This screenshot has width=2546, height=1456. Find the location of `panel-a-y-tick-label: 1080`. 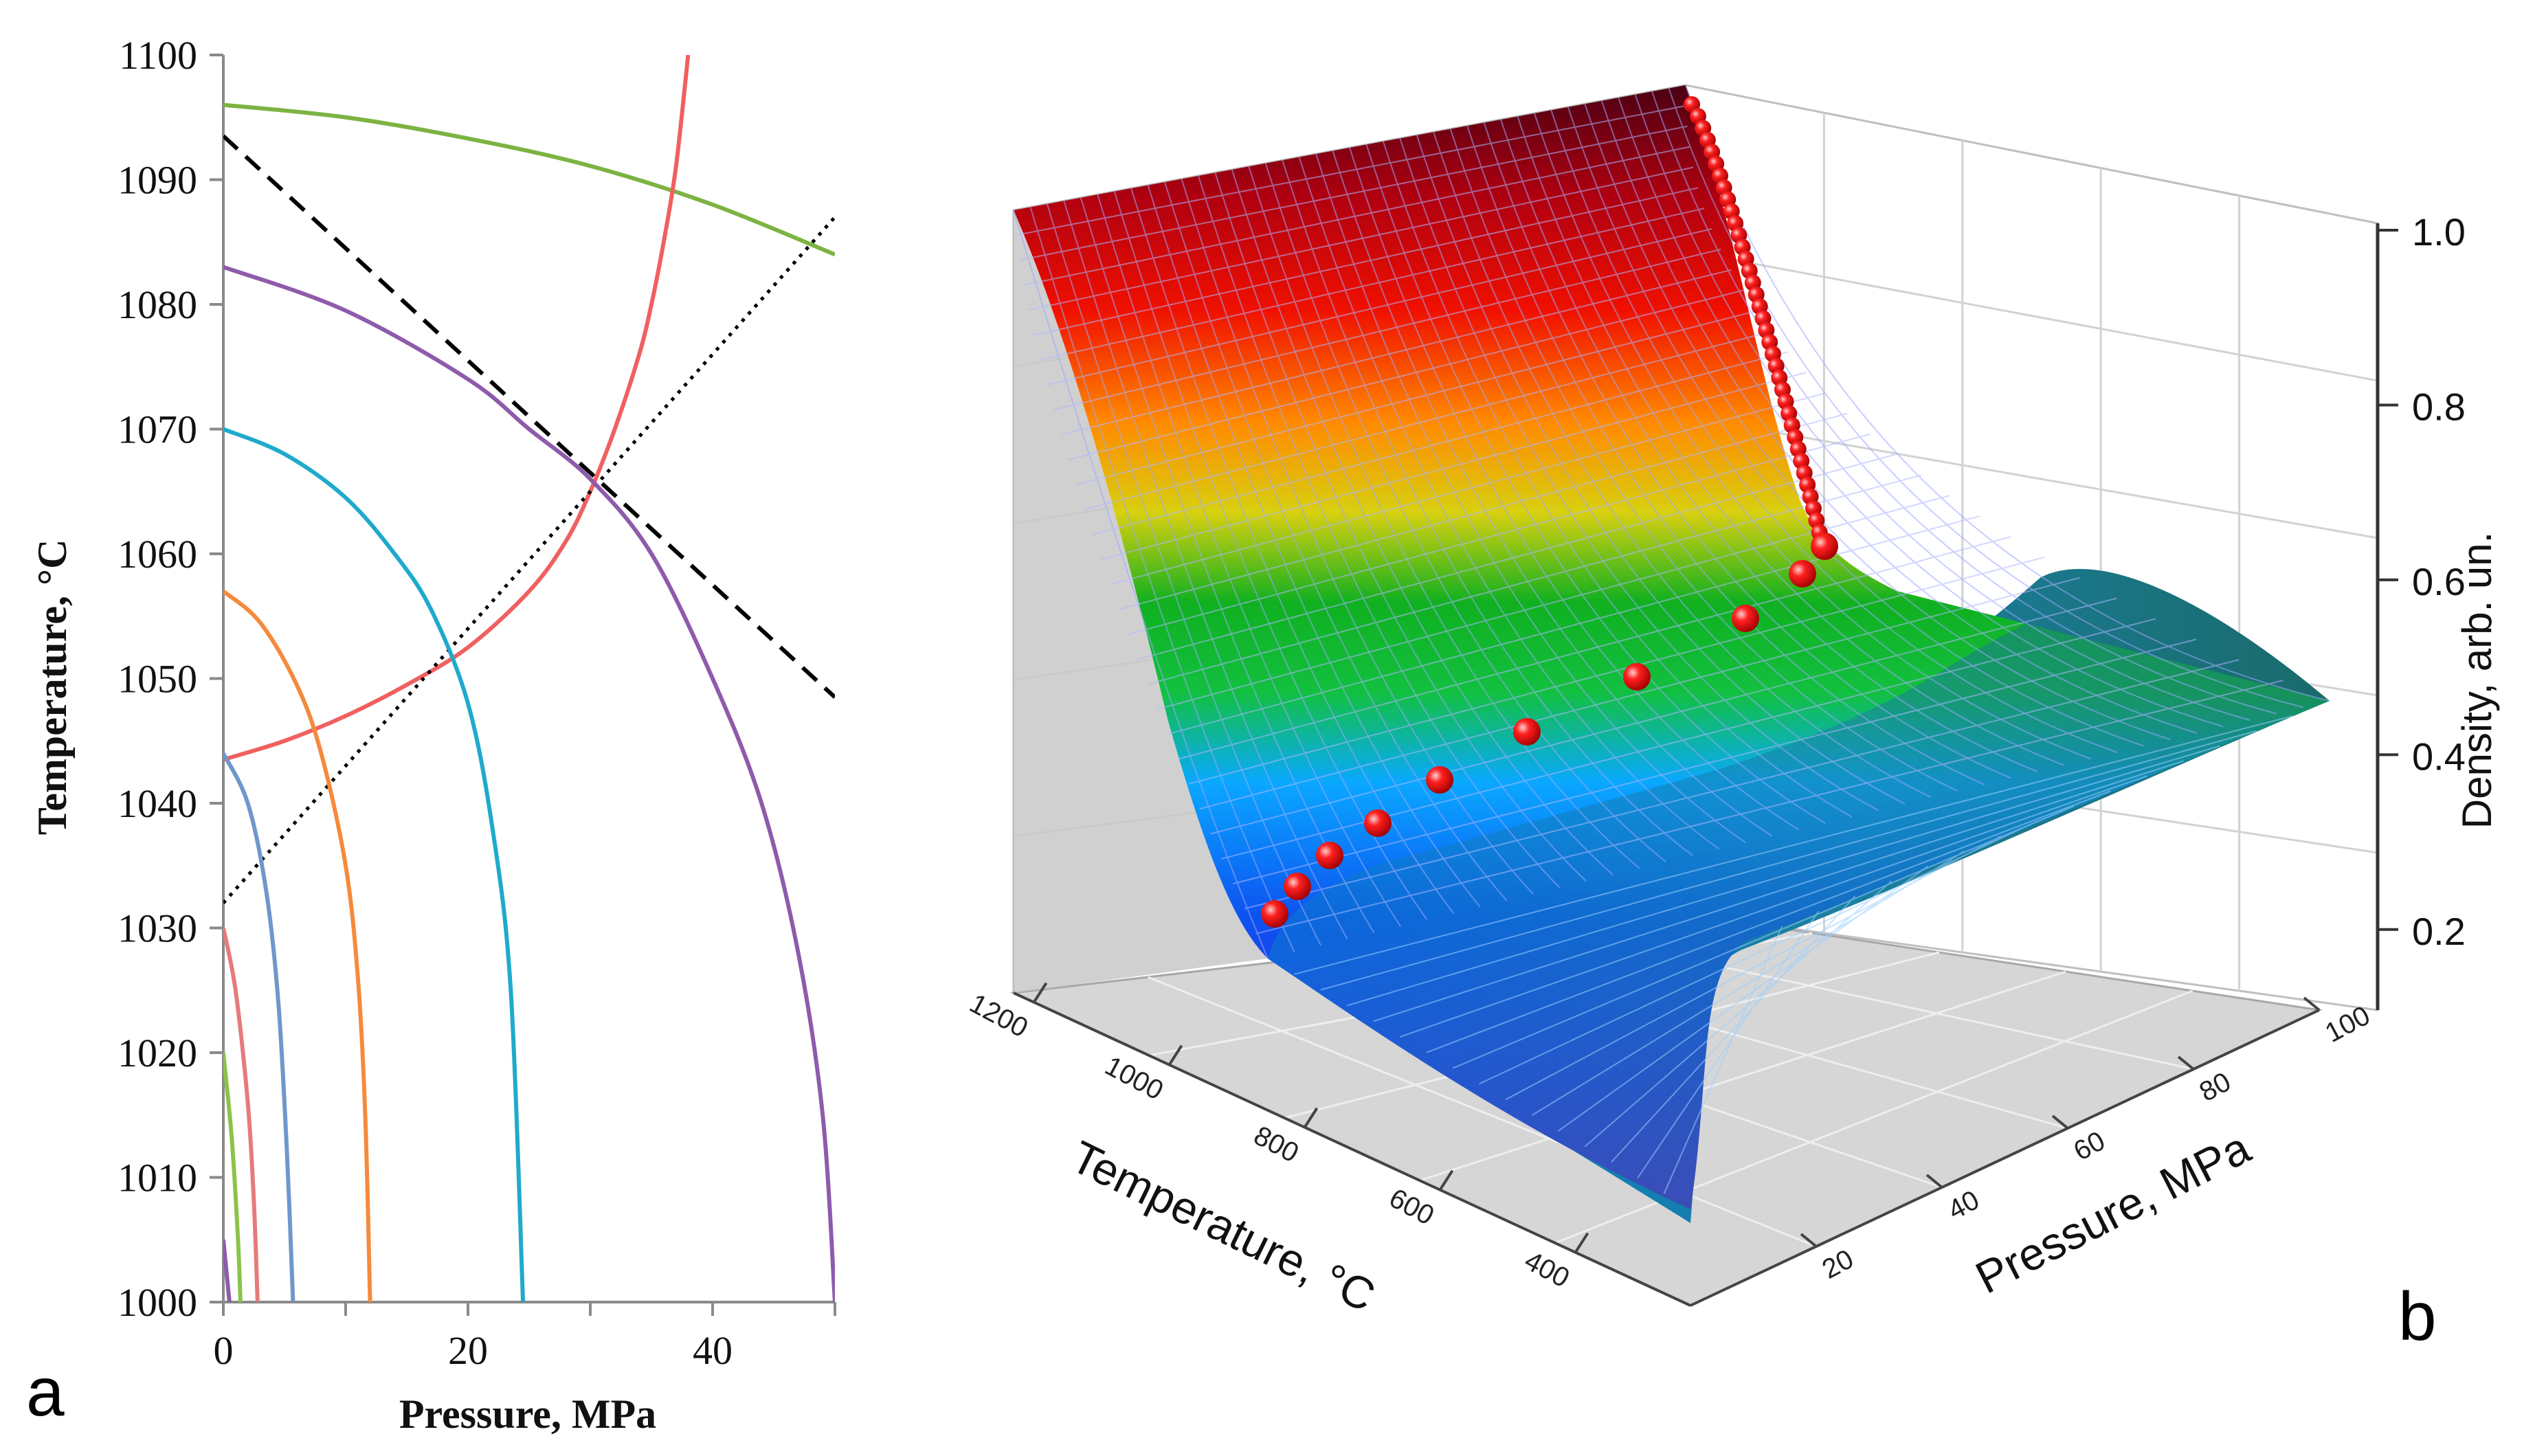

panel-a-y-tick-label: 1080 is located at coordinates (157, 304).